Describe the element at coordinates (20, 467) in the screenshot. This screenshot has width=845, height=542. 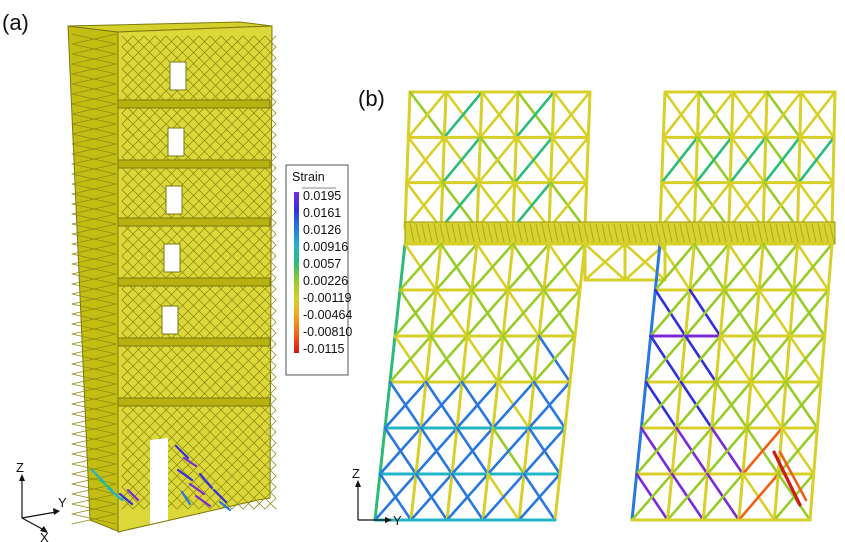
I see `axis-a-z-label: Z` at that location.